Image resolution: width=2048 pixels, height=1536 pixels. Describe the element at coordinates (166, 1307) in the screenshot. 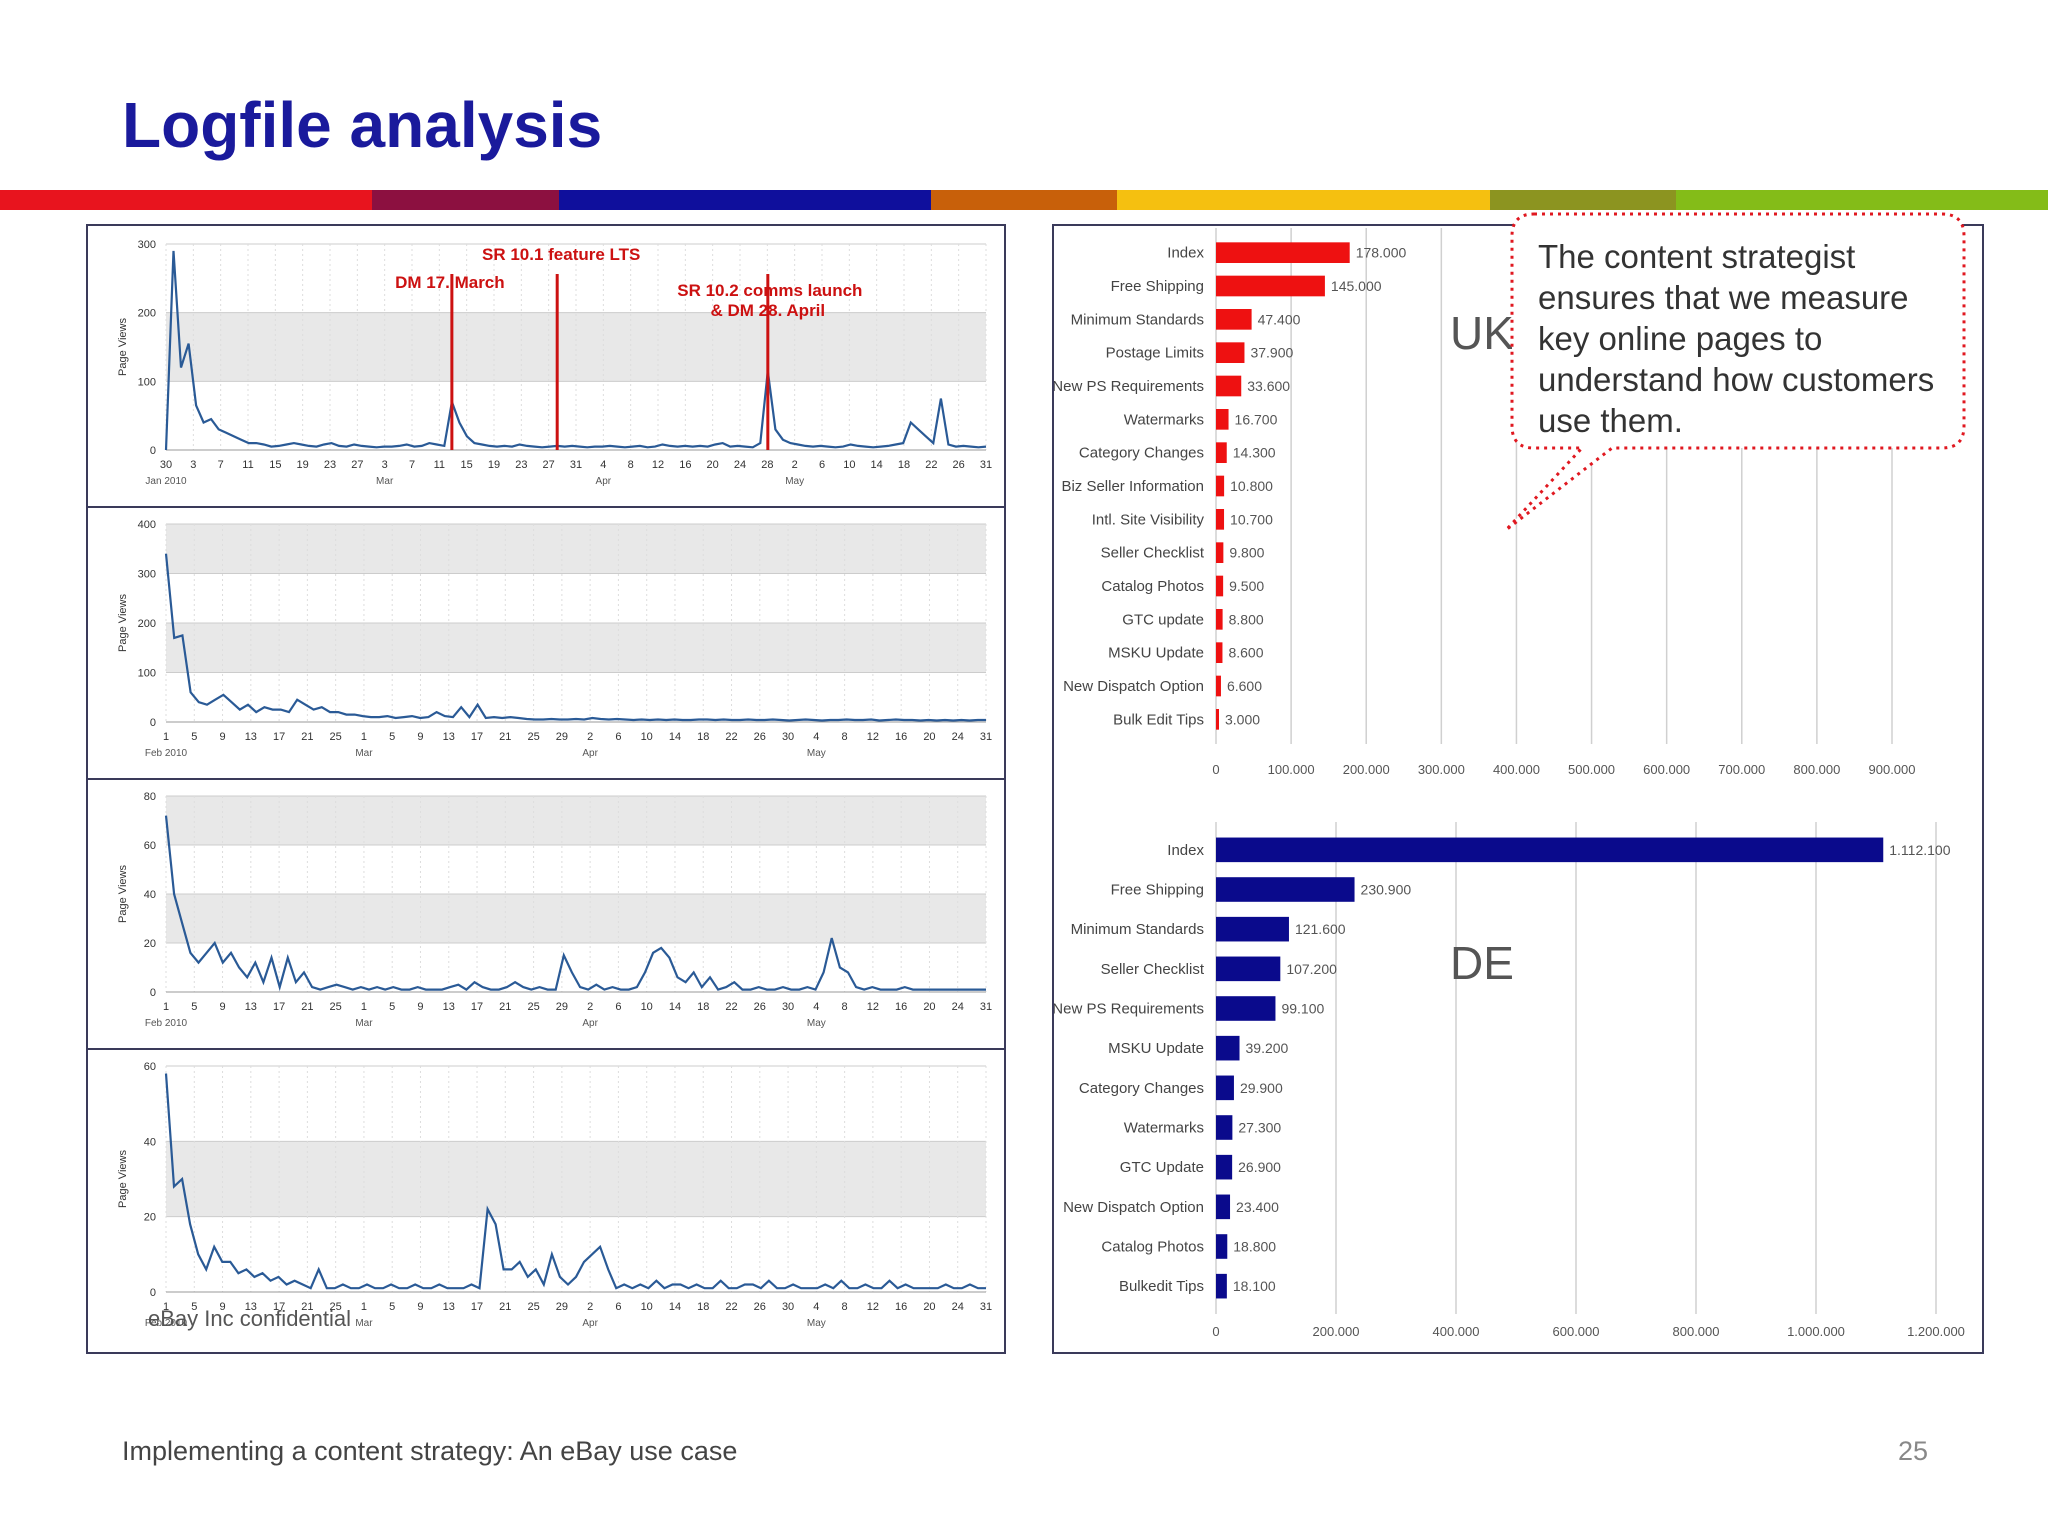

I see `x-tick-label: 1` at that location.